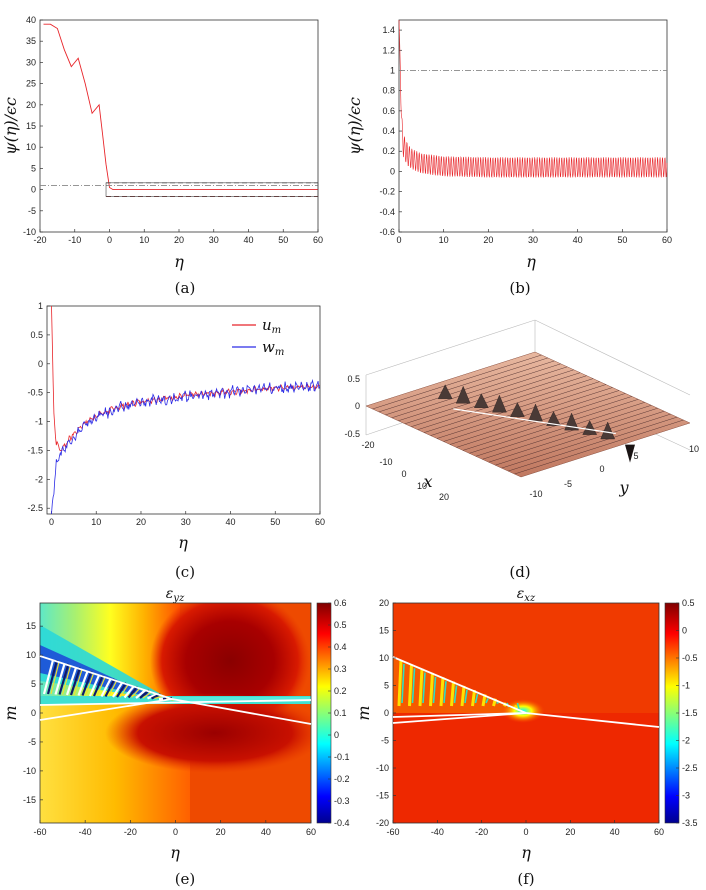 The image size is (706, 890). Describe the element at coordinates (342, 779) in the screenshot. I see `colorbar-tick-label: -0.2` at that location.